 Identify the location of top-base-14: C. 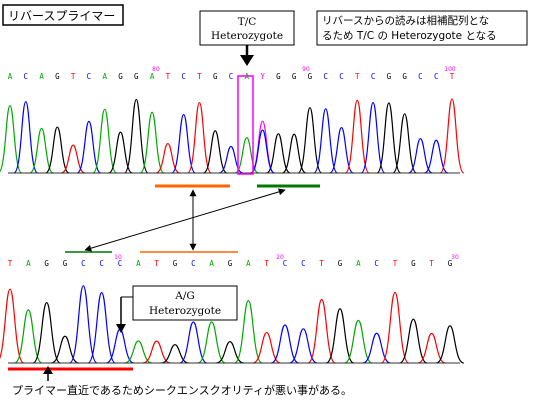
(231, 76).